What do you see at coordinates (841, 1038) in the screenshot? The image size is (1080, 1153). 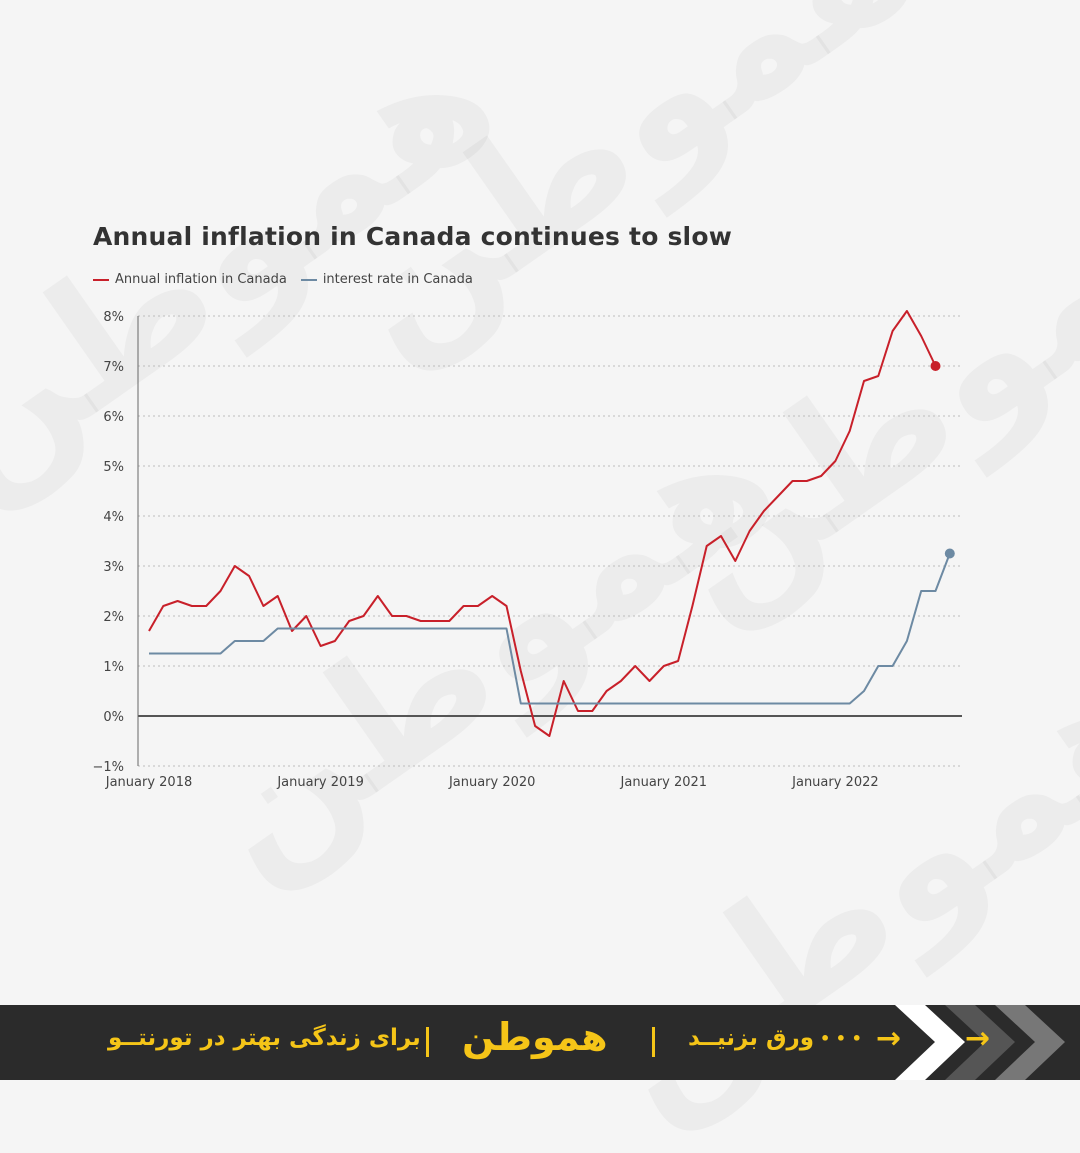 I see `footer-dots: • • •` at bounding box center [841, 1038].